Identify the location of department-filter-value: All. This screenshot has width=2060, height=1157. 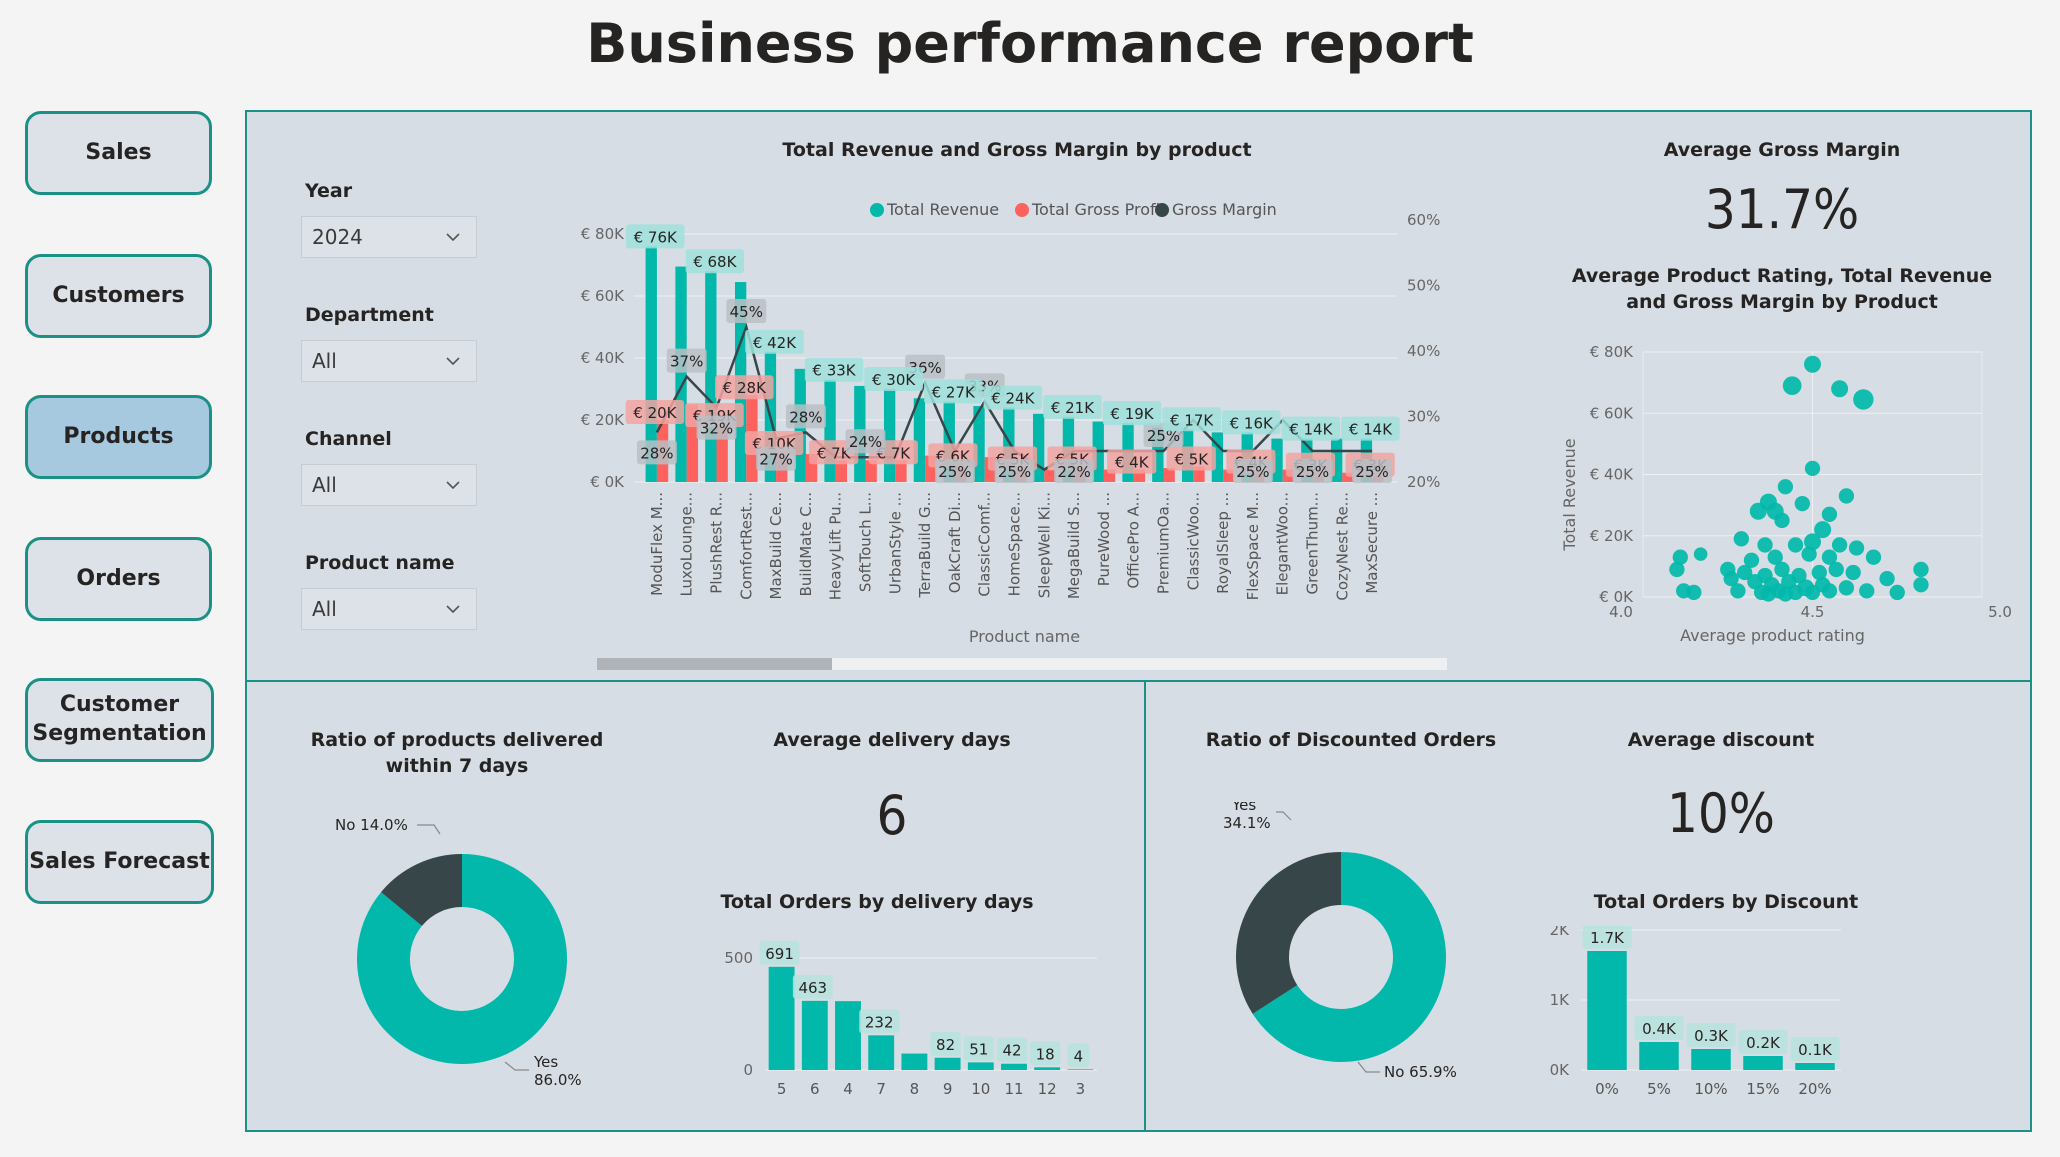
(324, 361).